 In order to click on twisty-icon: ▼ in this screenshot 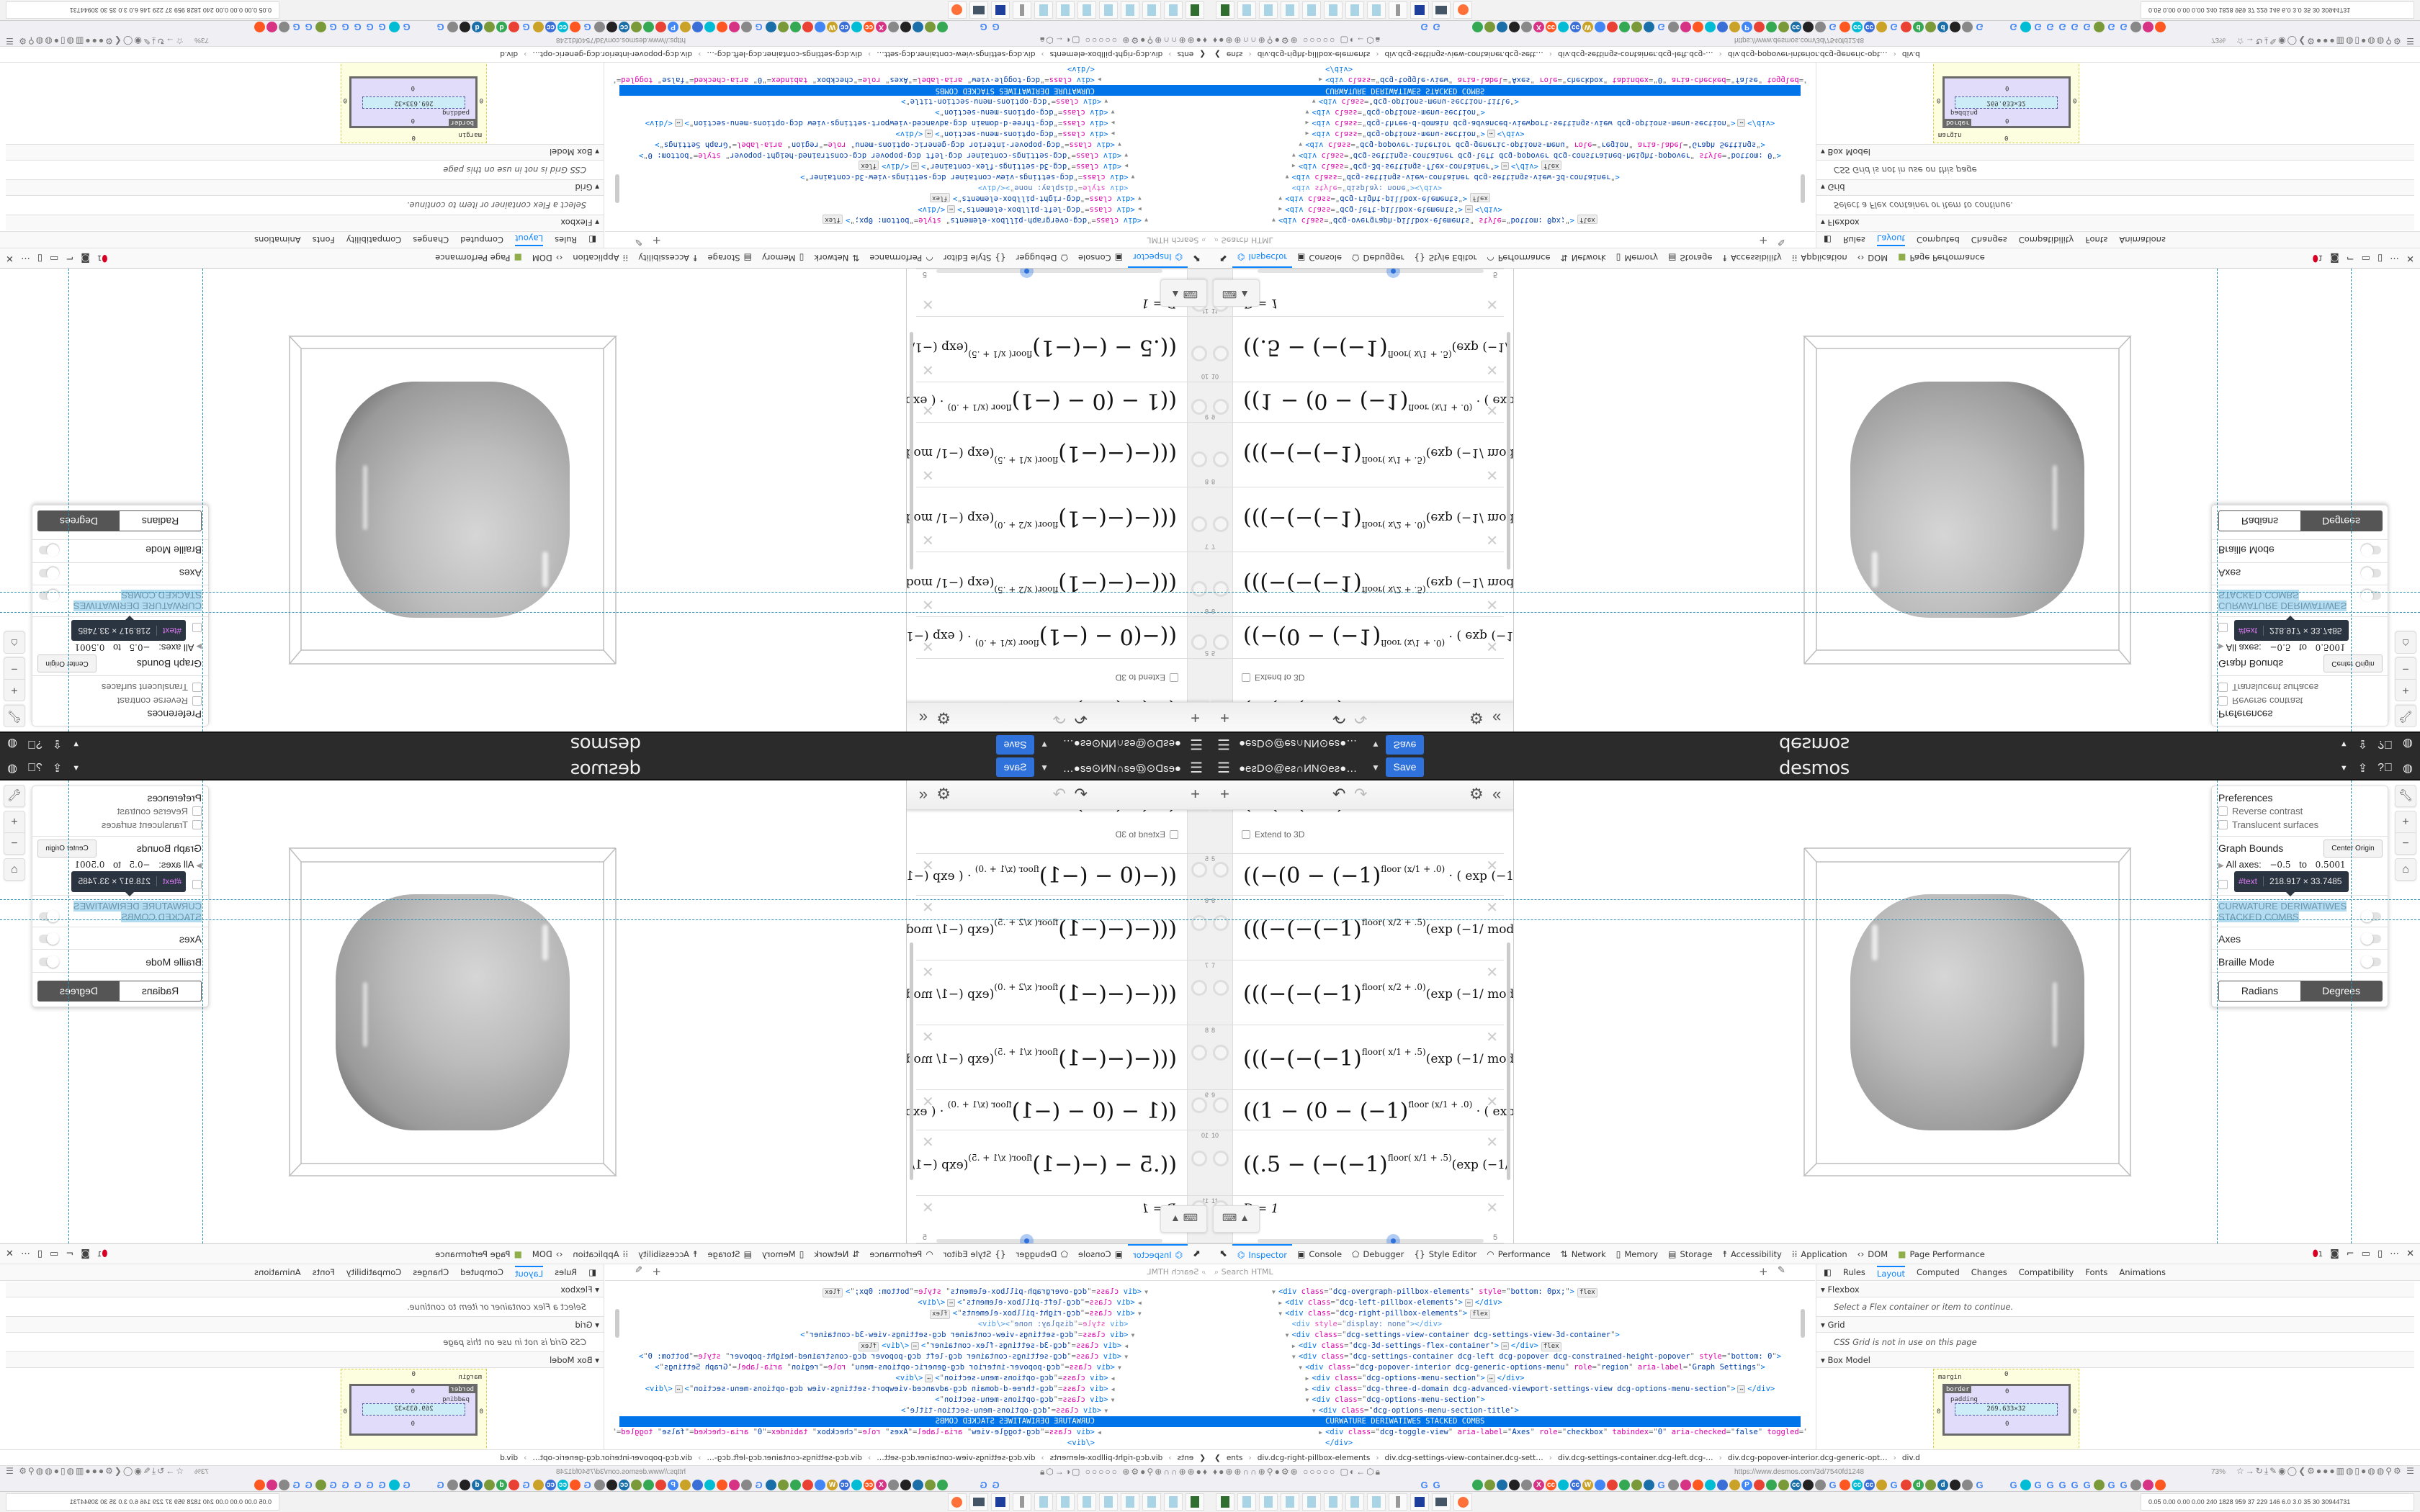, I will do `click(1126, 1357)`.